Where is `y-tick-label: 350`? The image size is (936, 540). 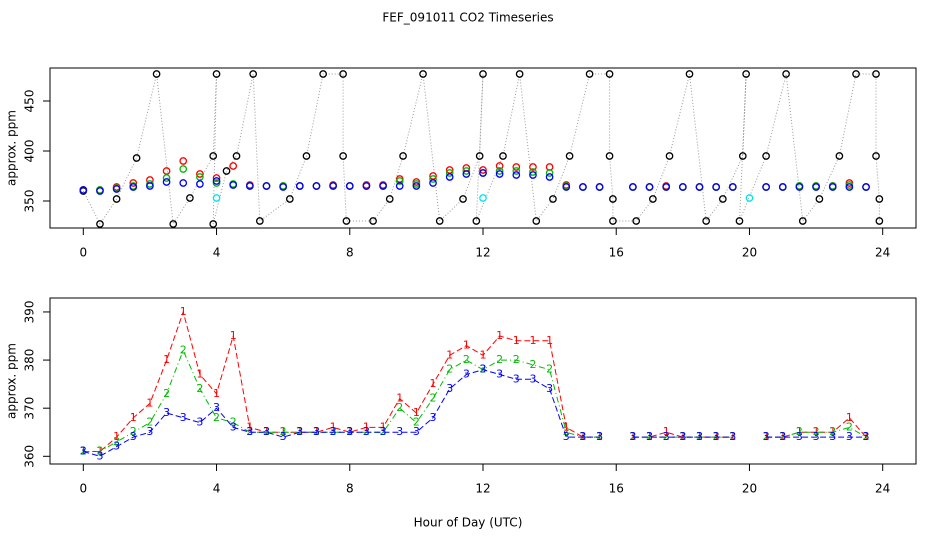 y-tick-label: 350 is located at coordinates (30, 201).